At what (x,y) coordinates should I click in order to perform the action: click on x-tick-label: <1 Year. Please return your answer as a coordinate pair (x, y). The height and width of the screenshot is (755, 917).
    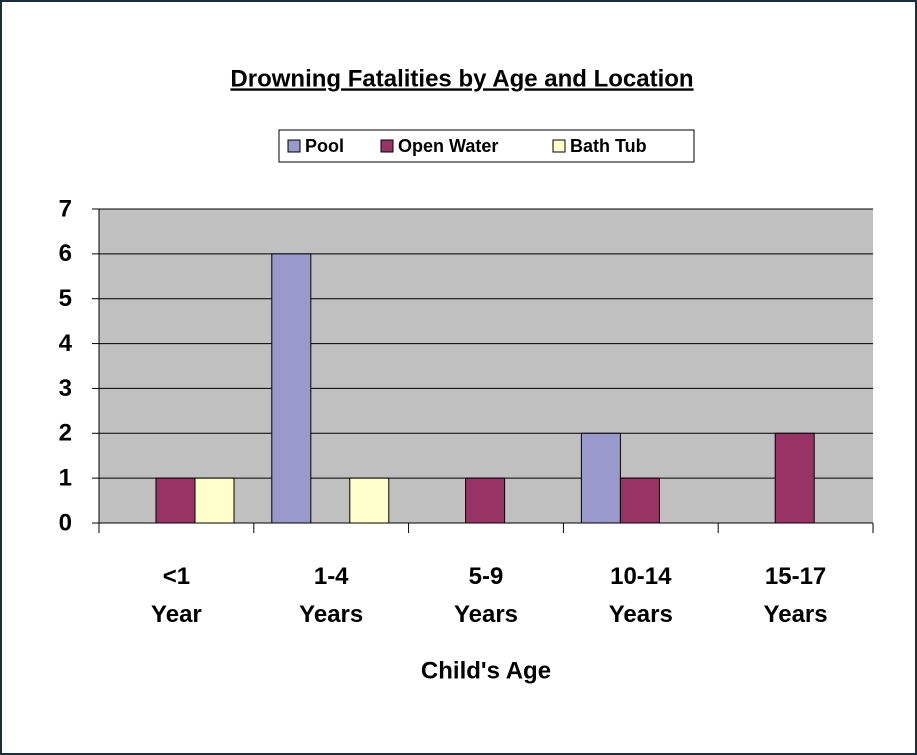
    Looking at the image, I should click on (176, 595).